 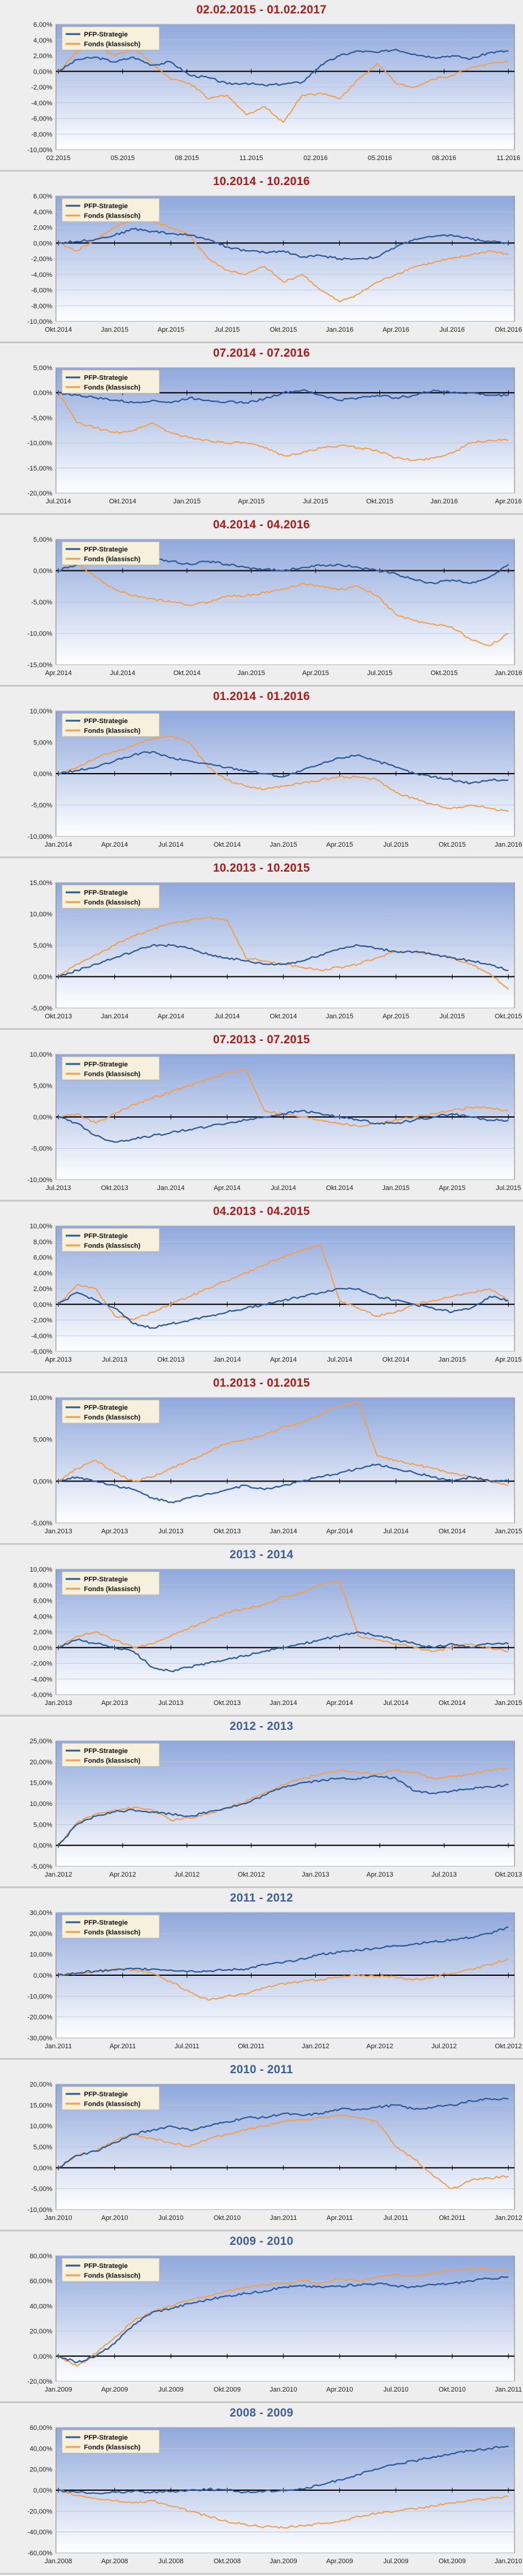 What do you see at coordinates (509, 330) in the screenshot?
I see `x-tick-label: Okt.2016` at bounding box center [509, 330].